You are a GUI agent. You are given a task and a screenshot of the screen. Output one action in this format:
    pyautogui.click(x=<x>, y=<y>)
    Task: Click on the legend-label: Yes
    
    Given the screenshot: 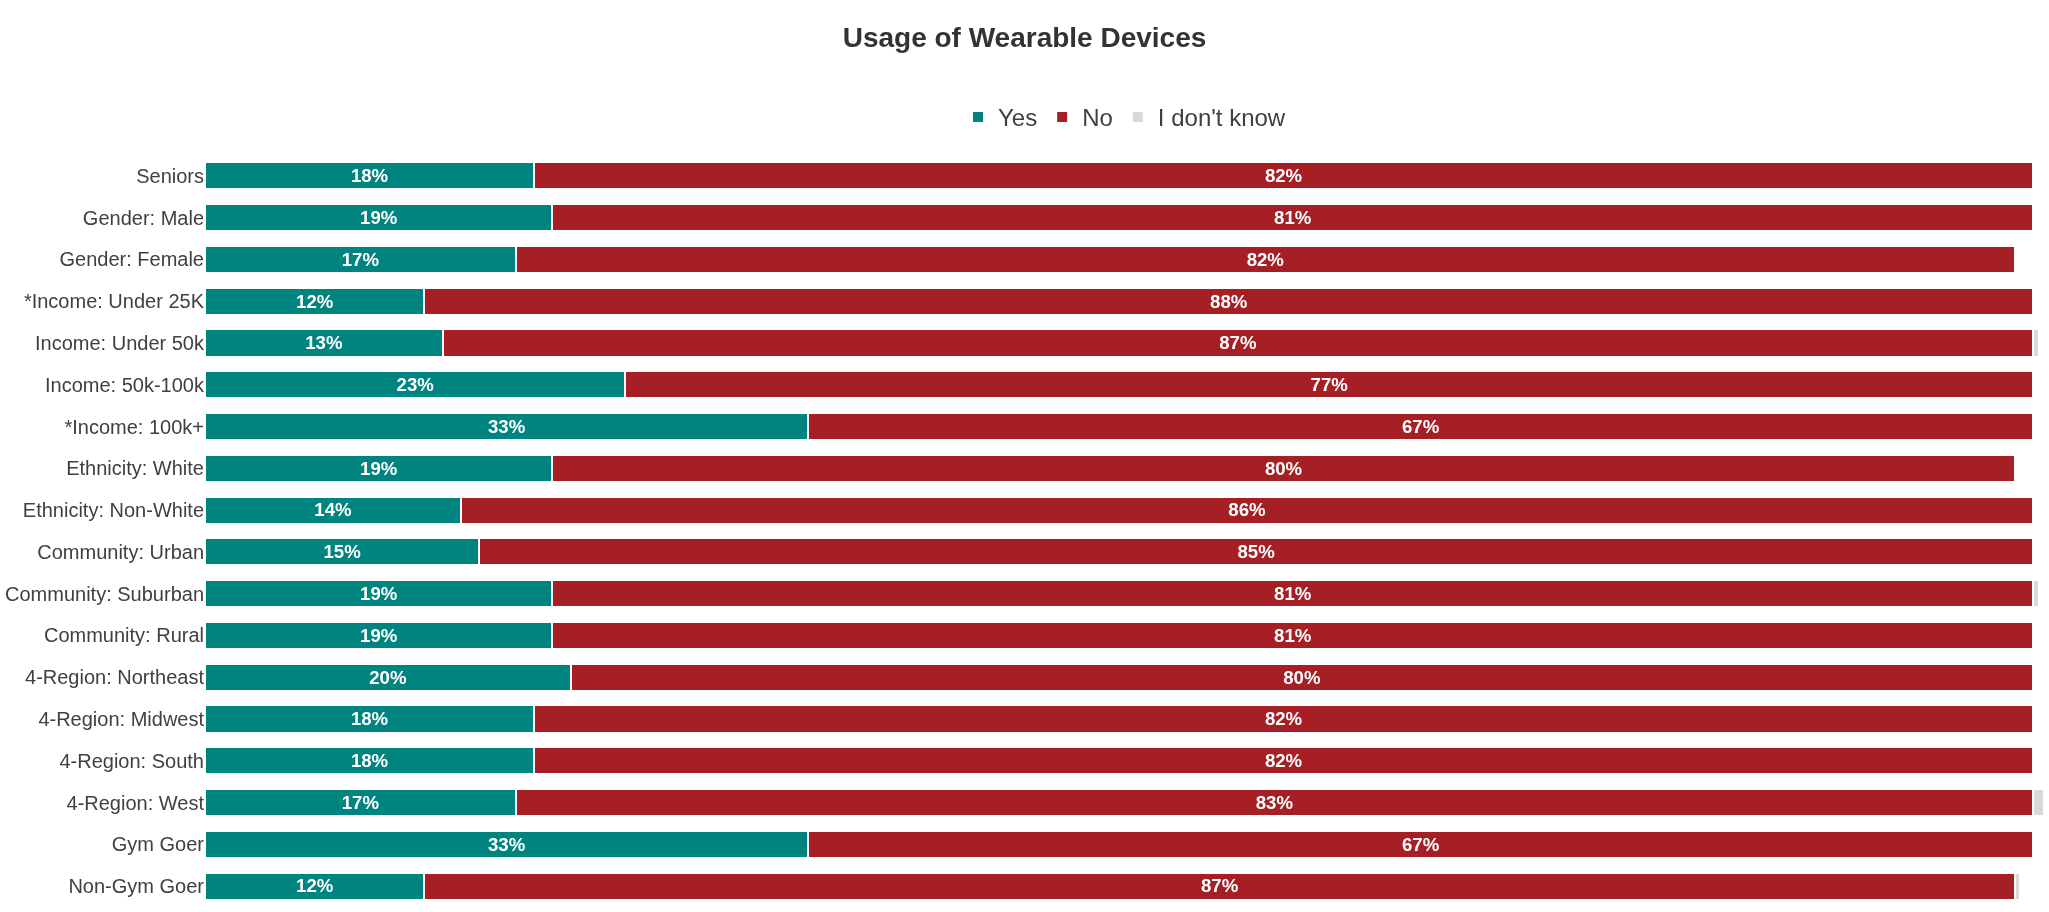 What is the action you would take?
    pyautogui.click(x=1018, y=118)
    